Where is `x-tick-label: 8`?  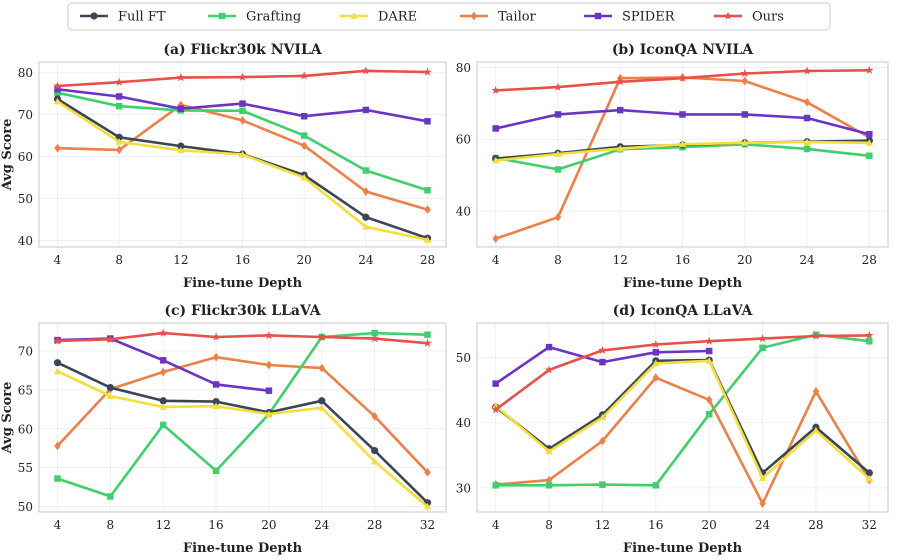 x-tick-label: 8 is located at coordinates (119, 260).